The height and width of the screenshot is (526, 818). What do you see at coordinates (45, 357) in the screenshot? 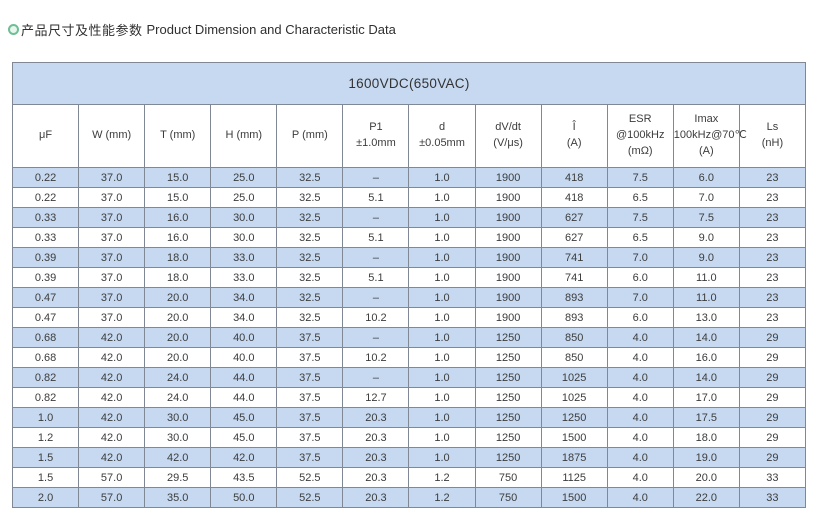
I see `cell: 0.68` at bounding box center [45, 357].